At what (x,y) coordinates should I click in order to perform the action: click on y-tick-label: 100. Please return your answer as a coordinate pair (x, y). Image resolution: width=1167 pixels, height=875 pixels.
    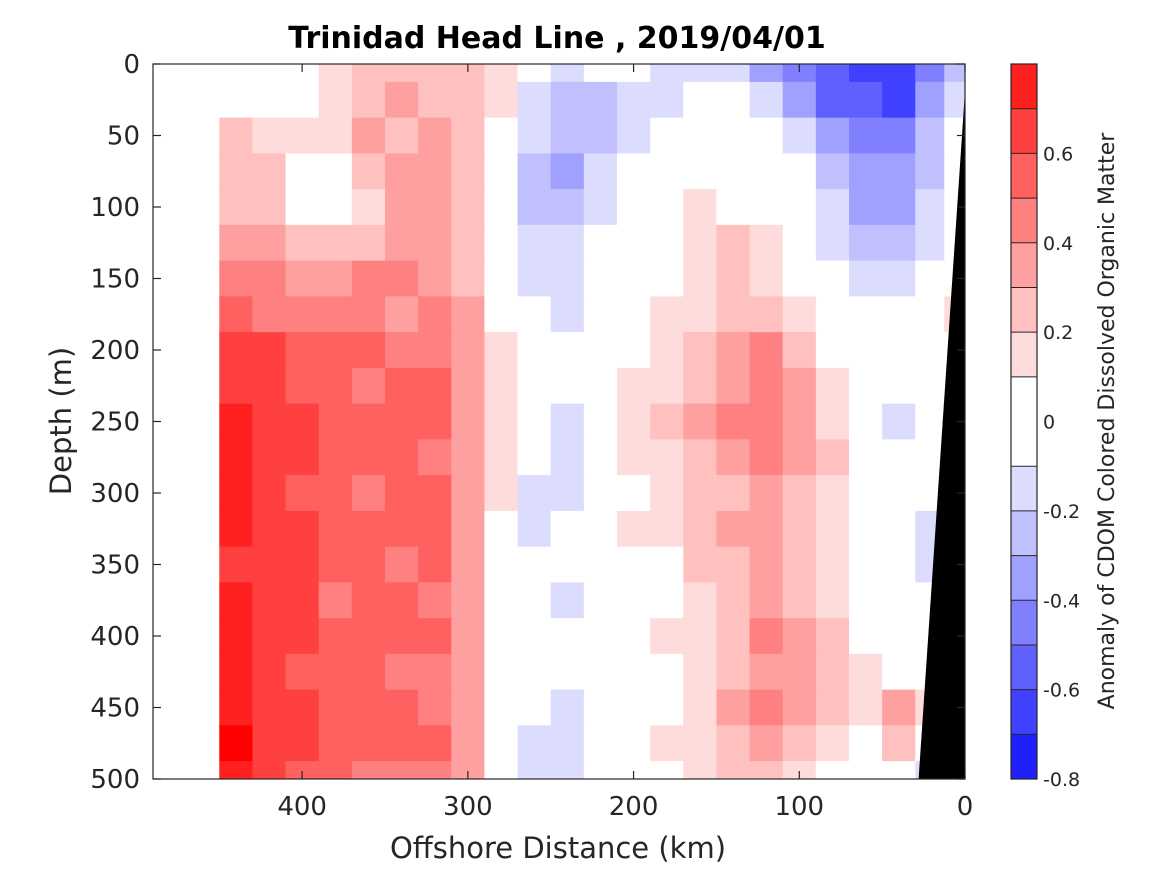
    Looking at the image, I should click on (115, 208).